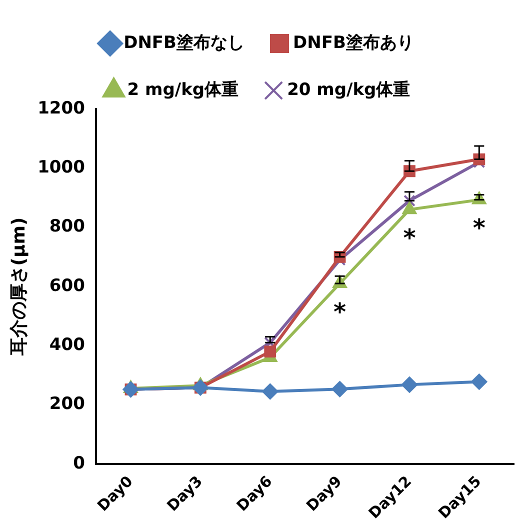 Image resolution: width=524 pixels, height=531 pixels. What do you see at coordinates (19, 287) in the screenshot?
I see `y-axis-title: 耳介の厚さ(μm)` at bounding box center [19, 287].